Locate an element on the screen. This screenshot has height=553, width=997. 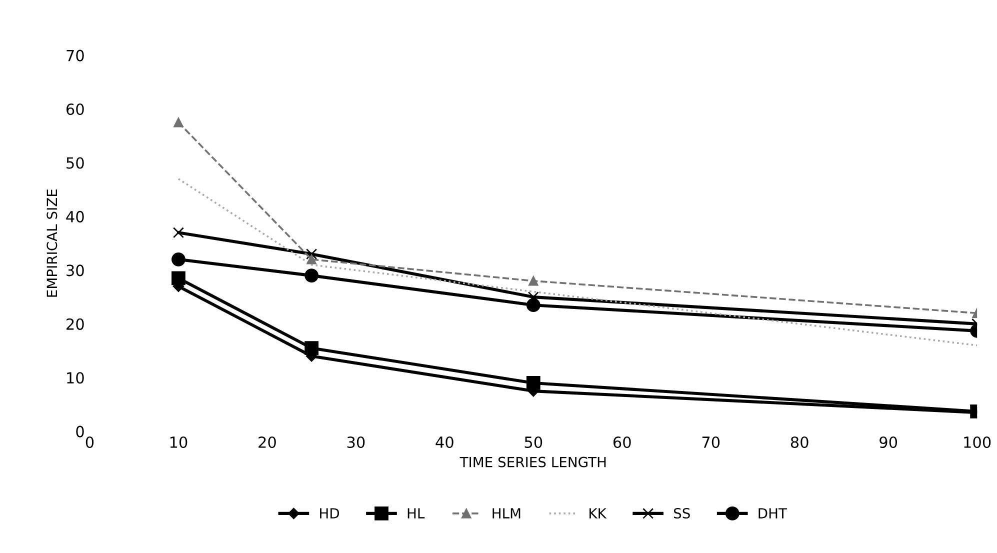
y-tick-label: 60 is located at coordinates (75, 109).